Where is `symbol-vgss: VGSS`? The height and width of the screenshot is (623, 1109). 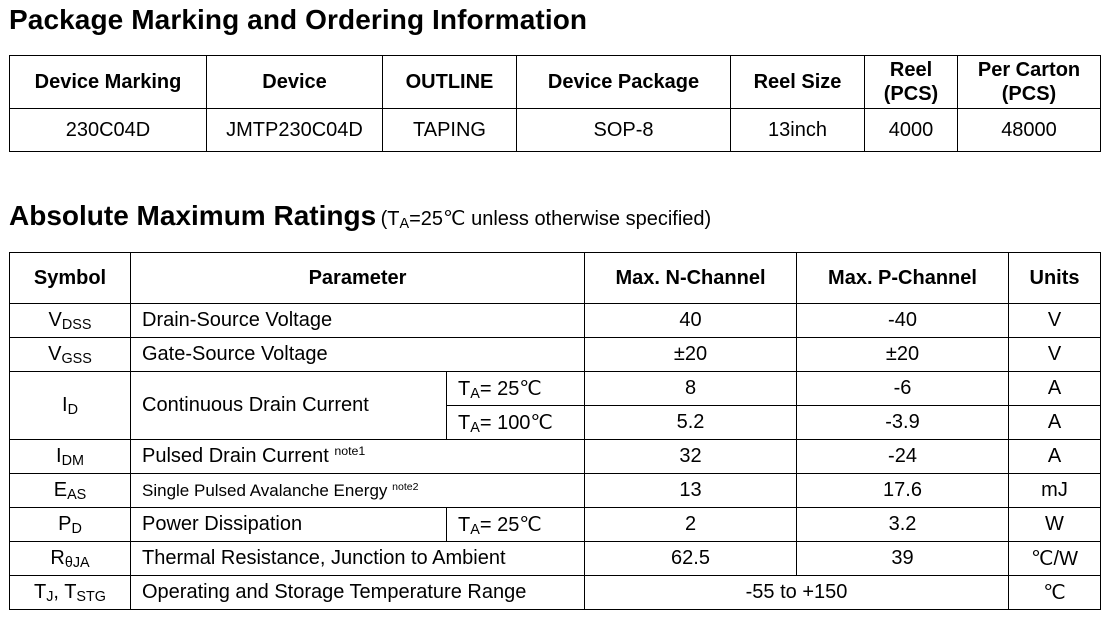
symbol-vgss: VGSS is located at coordinates (70, 354).